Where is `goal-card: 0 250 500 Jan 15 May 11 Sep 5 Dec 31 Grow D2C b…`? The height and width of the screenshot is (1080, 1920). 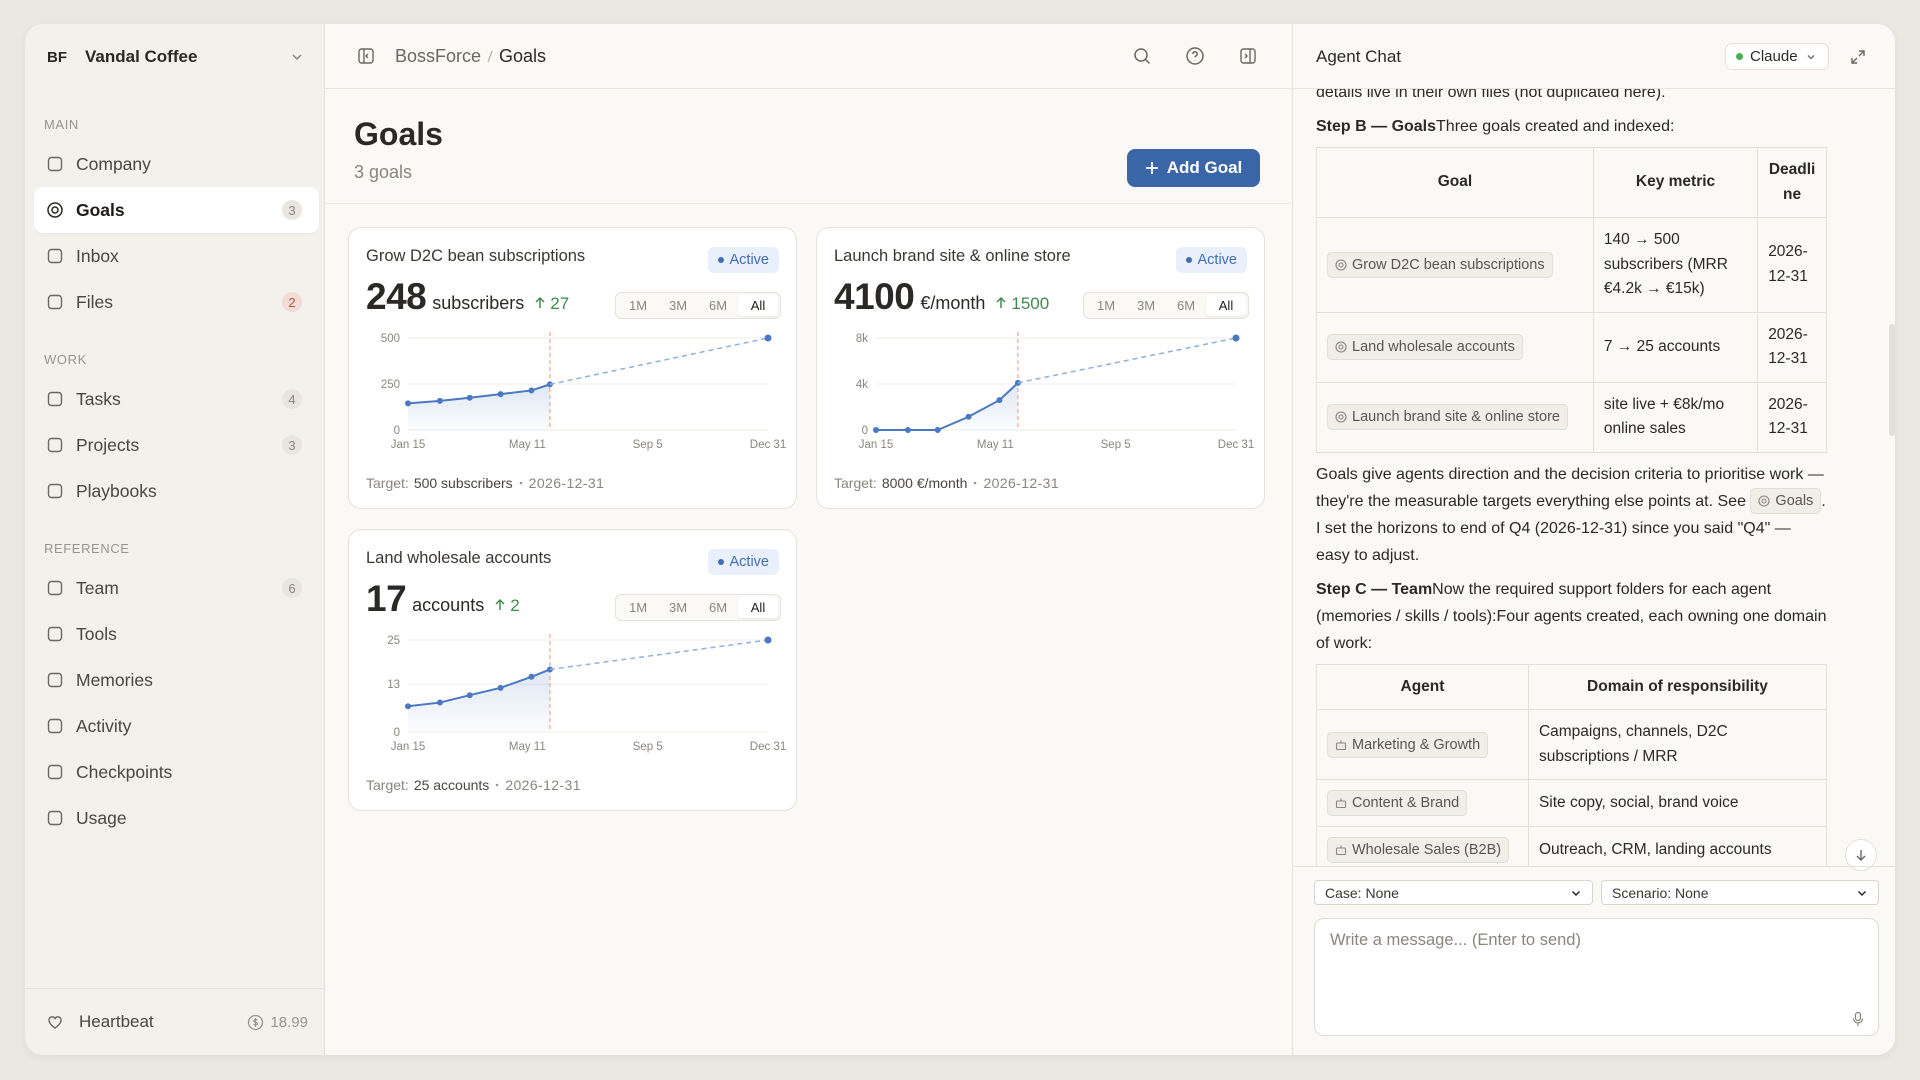 goal-card: 0 250 500 Jan 15 May 11 Sep 5 Dec 31 Grow D2C b… is located at coordinates (572, 368).